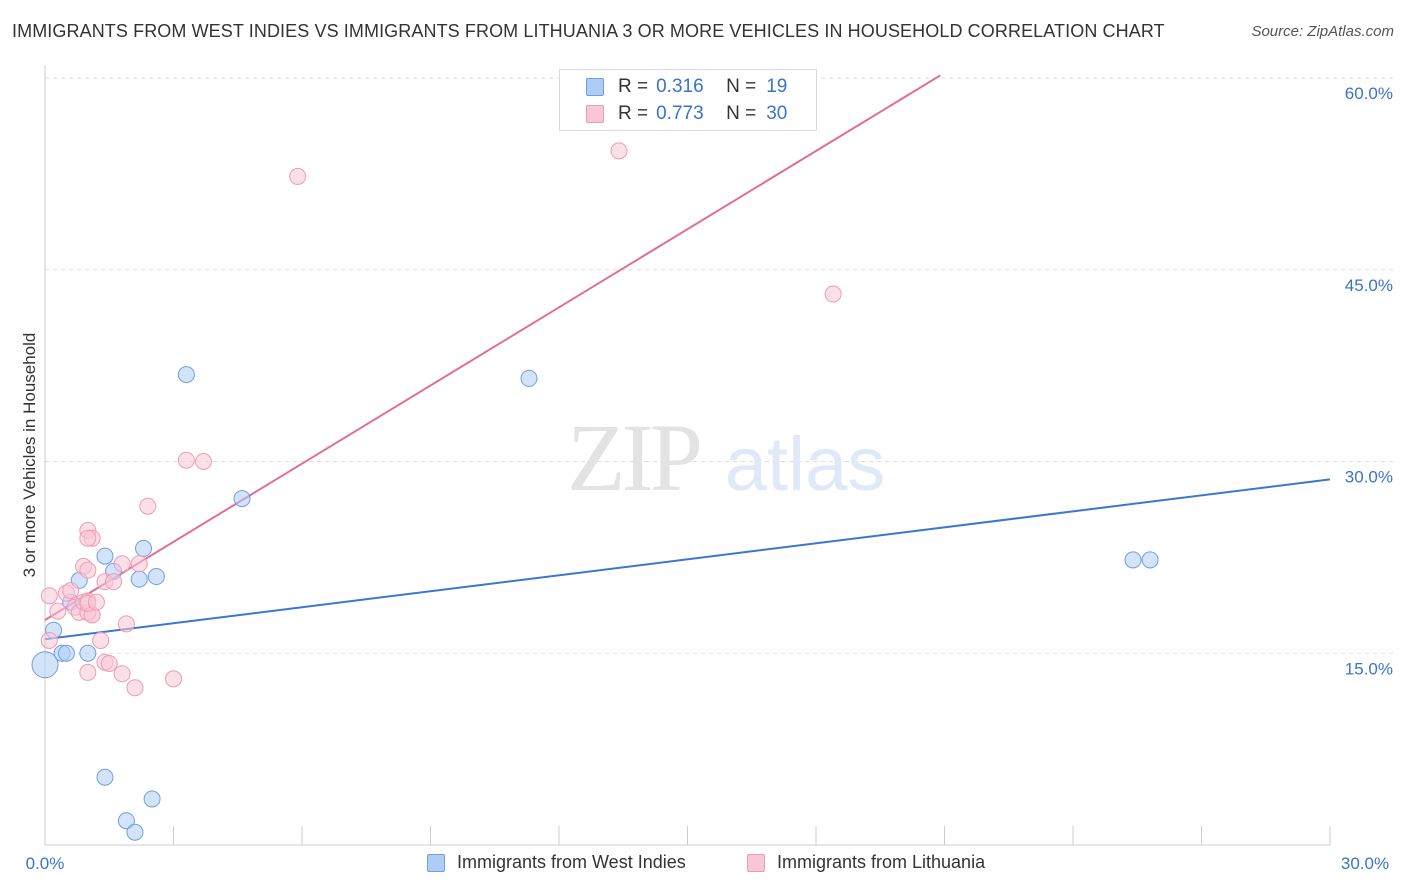 This screenshot has height=892, width=1406. I want to click on bottom-legend-lithuania: Immigrants from Lithuania, so click(866, 862).